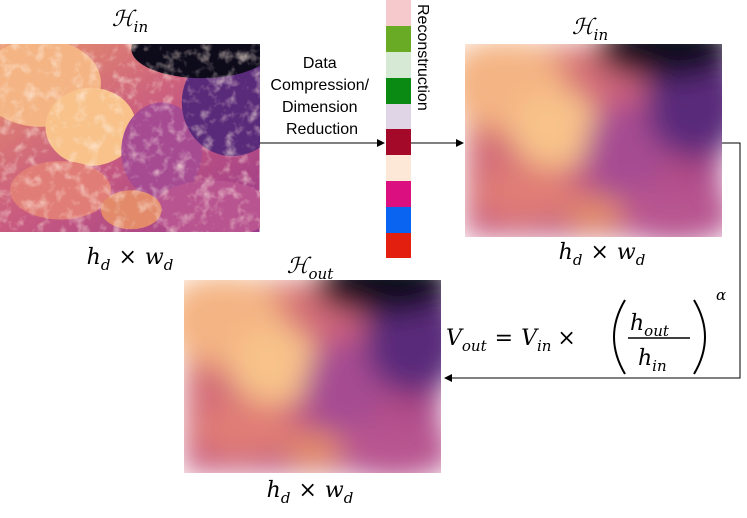  I want to click on reconstructed-image, so click(593, 140).